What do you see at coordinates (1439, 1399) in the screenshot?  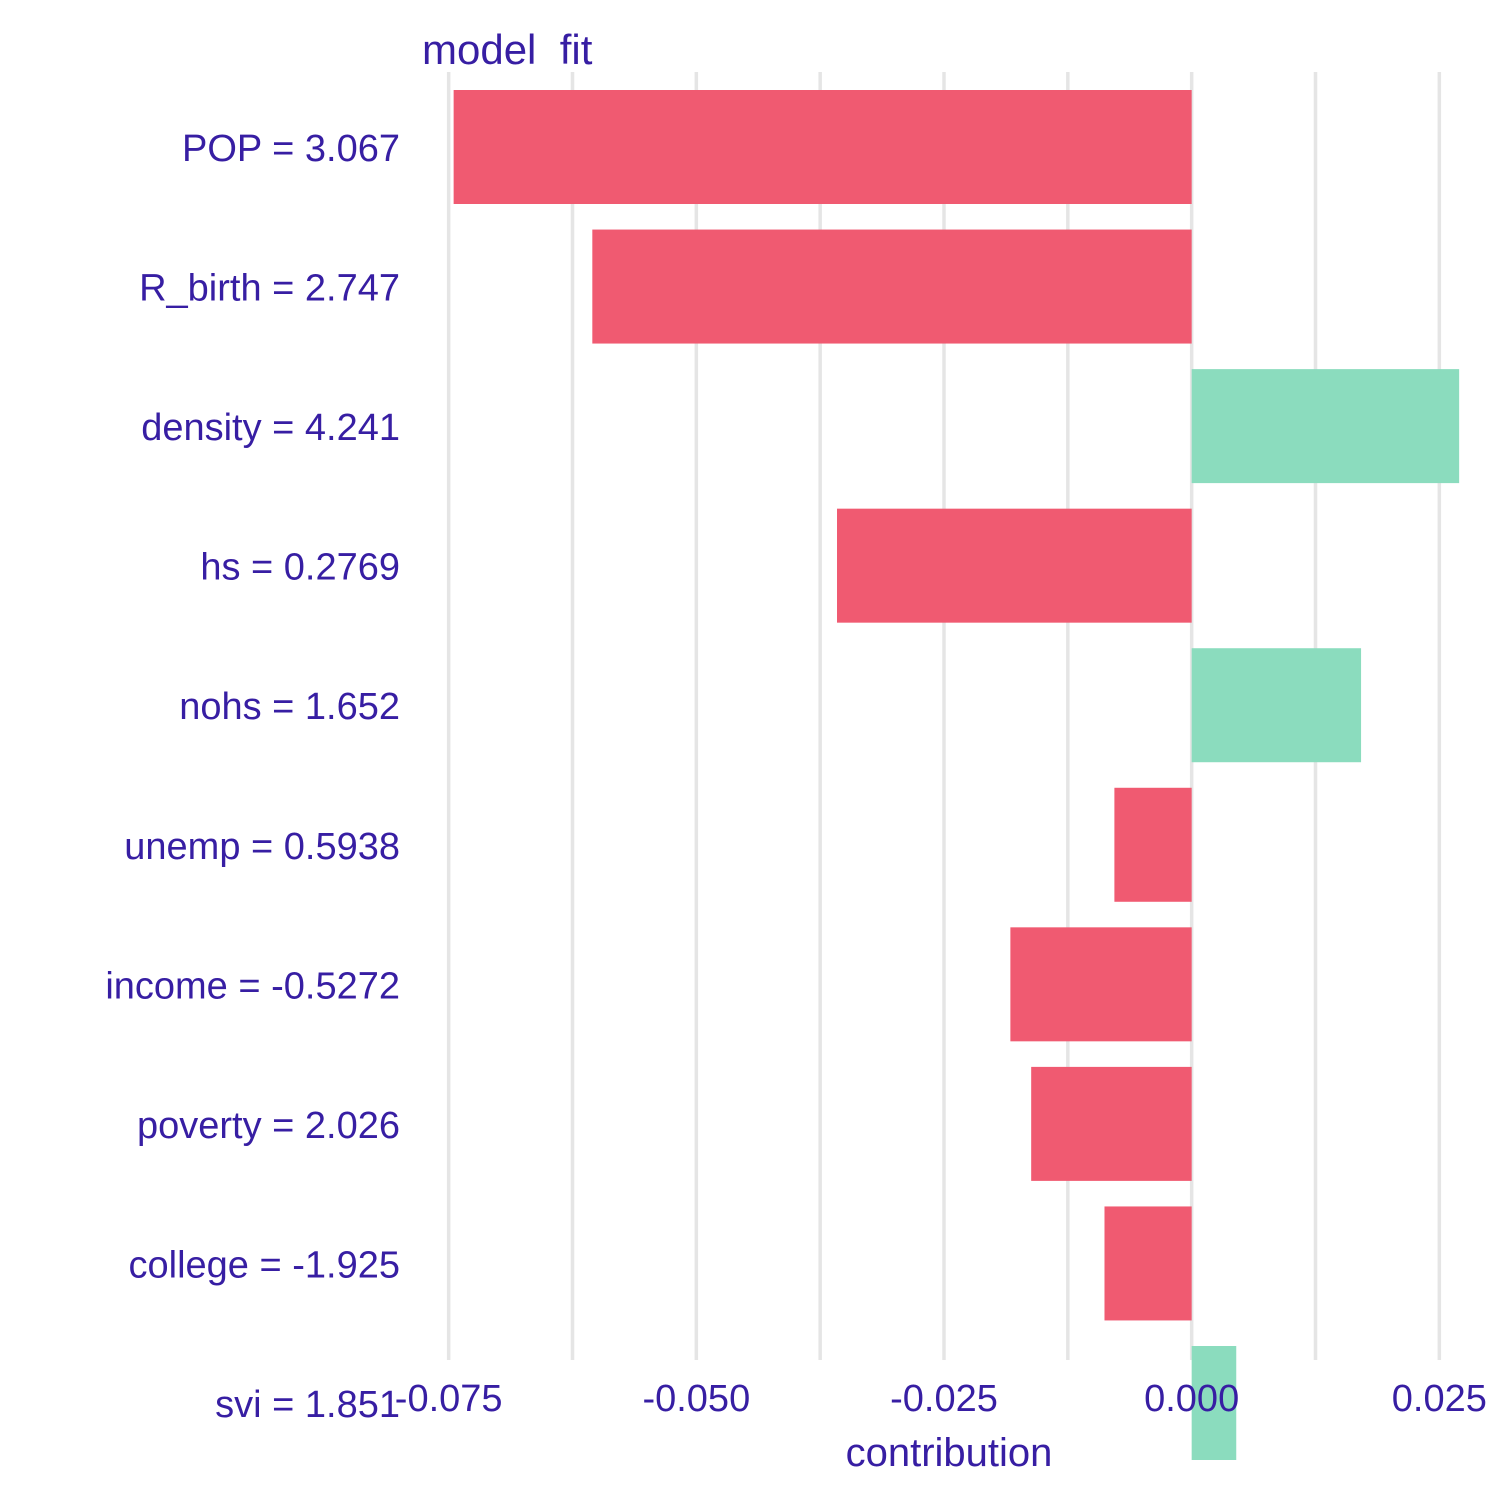 I see `x-tick-label: 0.025` at bounding box center [1439, 1399].